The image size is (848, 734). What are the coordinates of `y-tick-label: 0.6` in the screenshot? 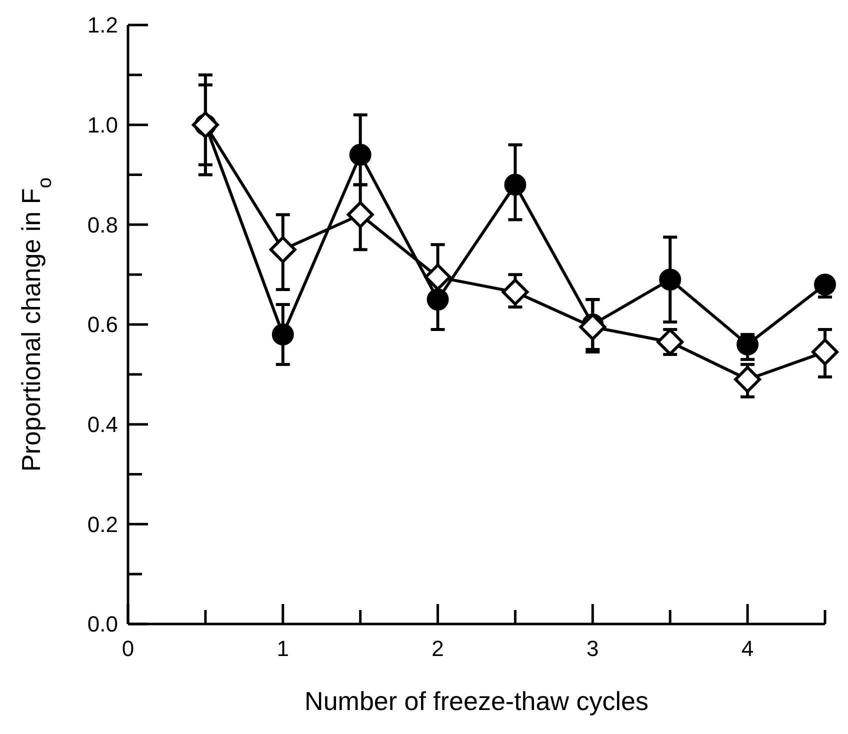 It's located at (102, 325).